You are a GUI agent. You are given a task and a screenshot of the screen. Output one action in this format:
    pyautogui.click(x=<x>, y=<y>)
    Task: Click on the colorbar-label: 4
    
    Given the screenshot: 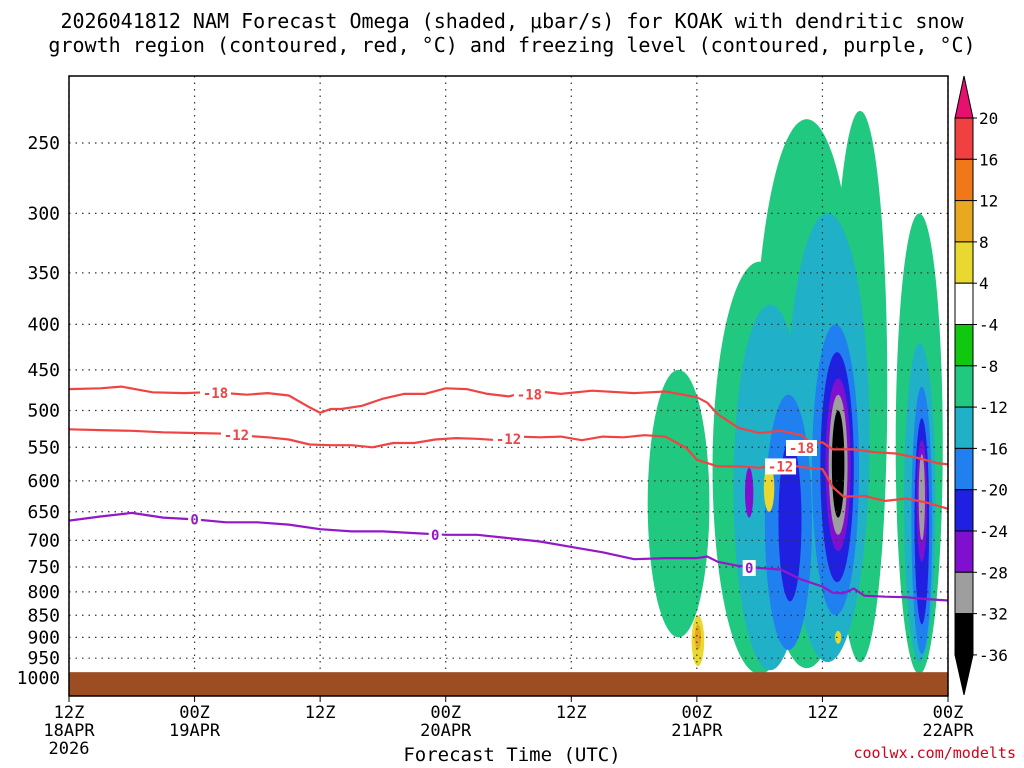 What is the action you would take?
    pyautogui.click(x=984, y=283)
    